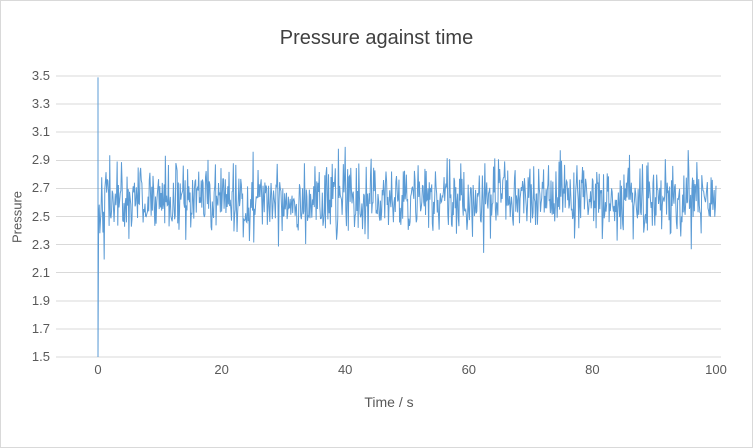 This screenshot has height=448, width=753. What do you see at coordinates (40, 132) in the screenshot?
I see `y-tick-label: 3.1` at bounding box center [40, 132].